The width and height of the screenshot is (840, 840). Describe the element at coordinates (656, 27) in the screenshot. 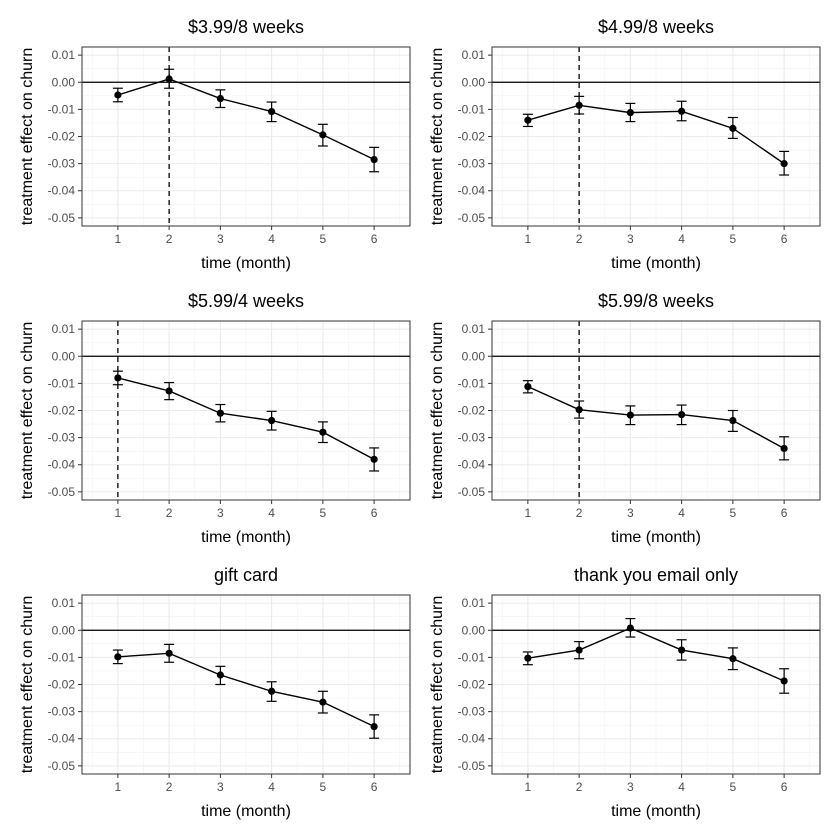

I see `panel-title: $4.99/8 weeks` at that location.